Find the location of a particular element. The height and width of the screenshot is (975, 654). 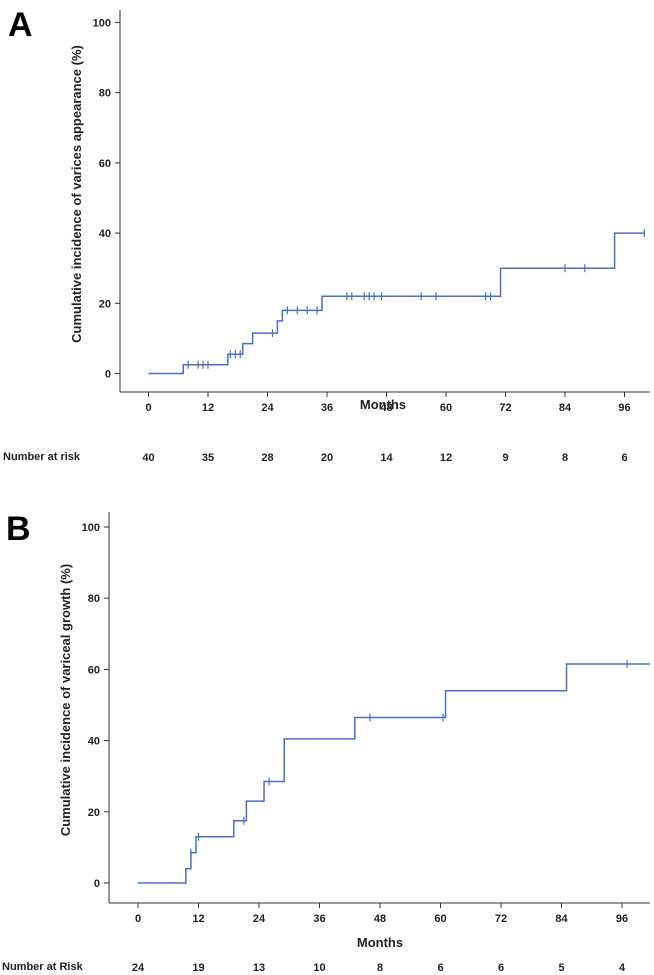

panel-b-label: B is located at coordinates (18, 529).